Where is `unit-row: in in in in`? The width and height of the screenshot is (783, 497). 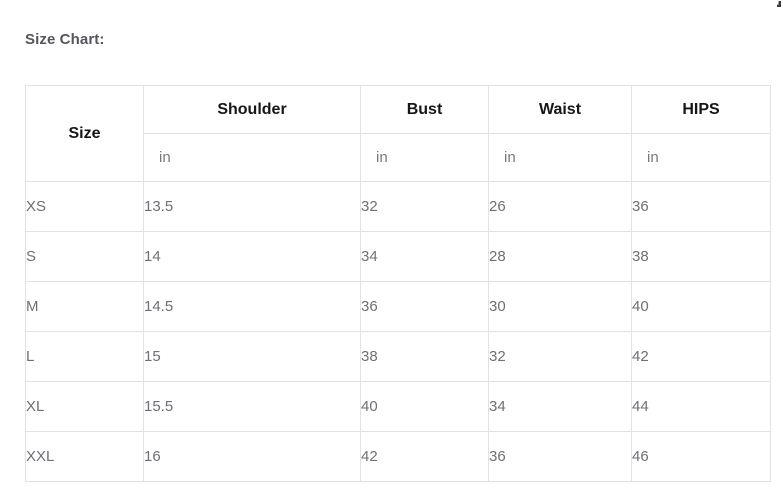 unit-row: in in in in is located at coordinates (398, 157).